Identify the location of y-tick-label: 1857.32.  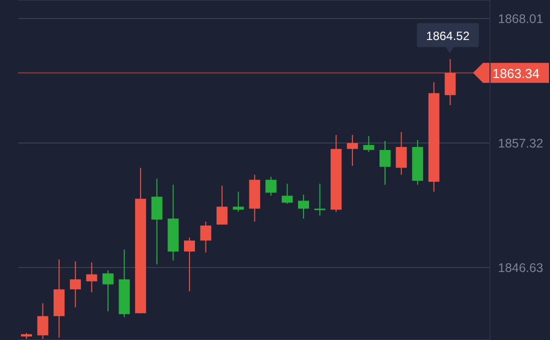
(521, 143).